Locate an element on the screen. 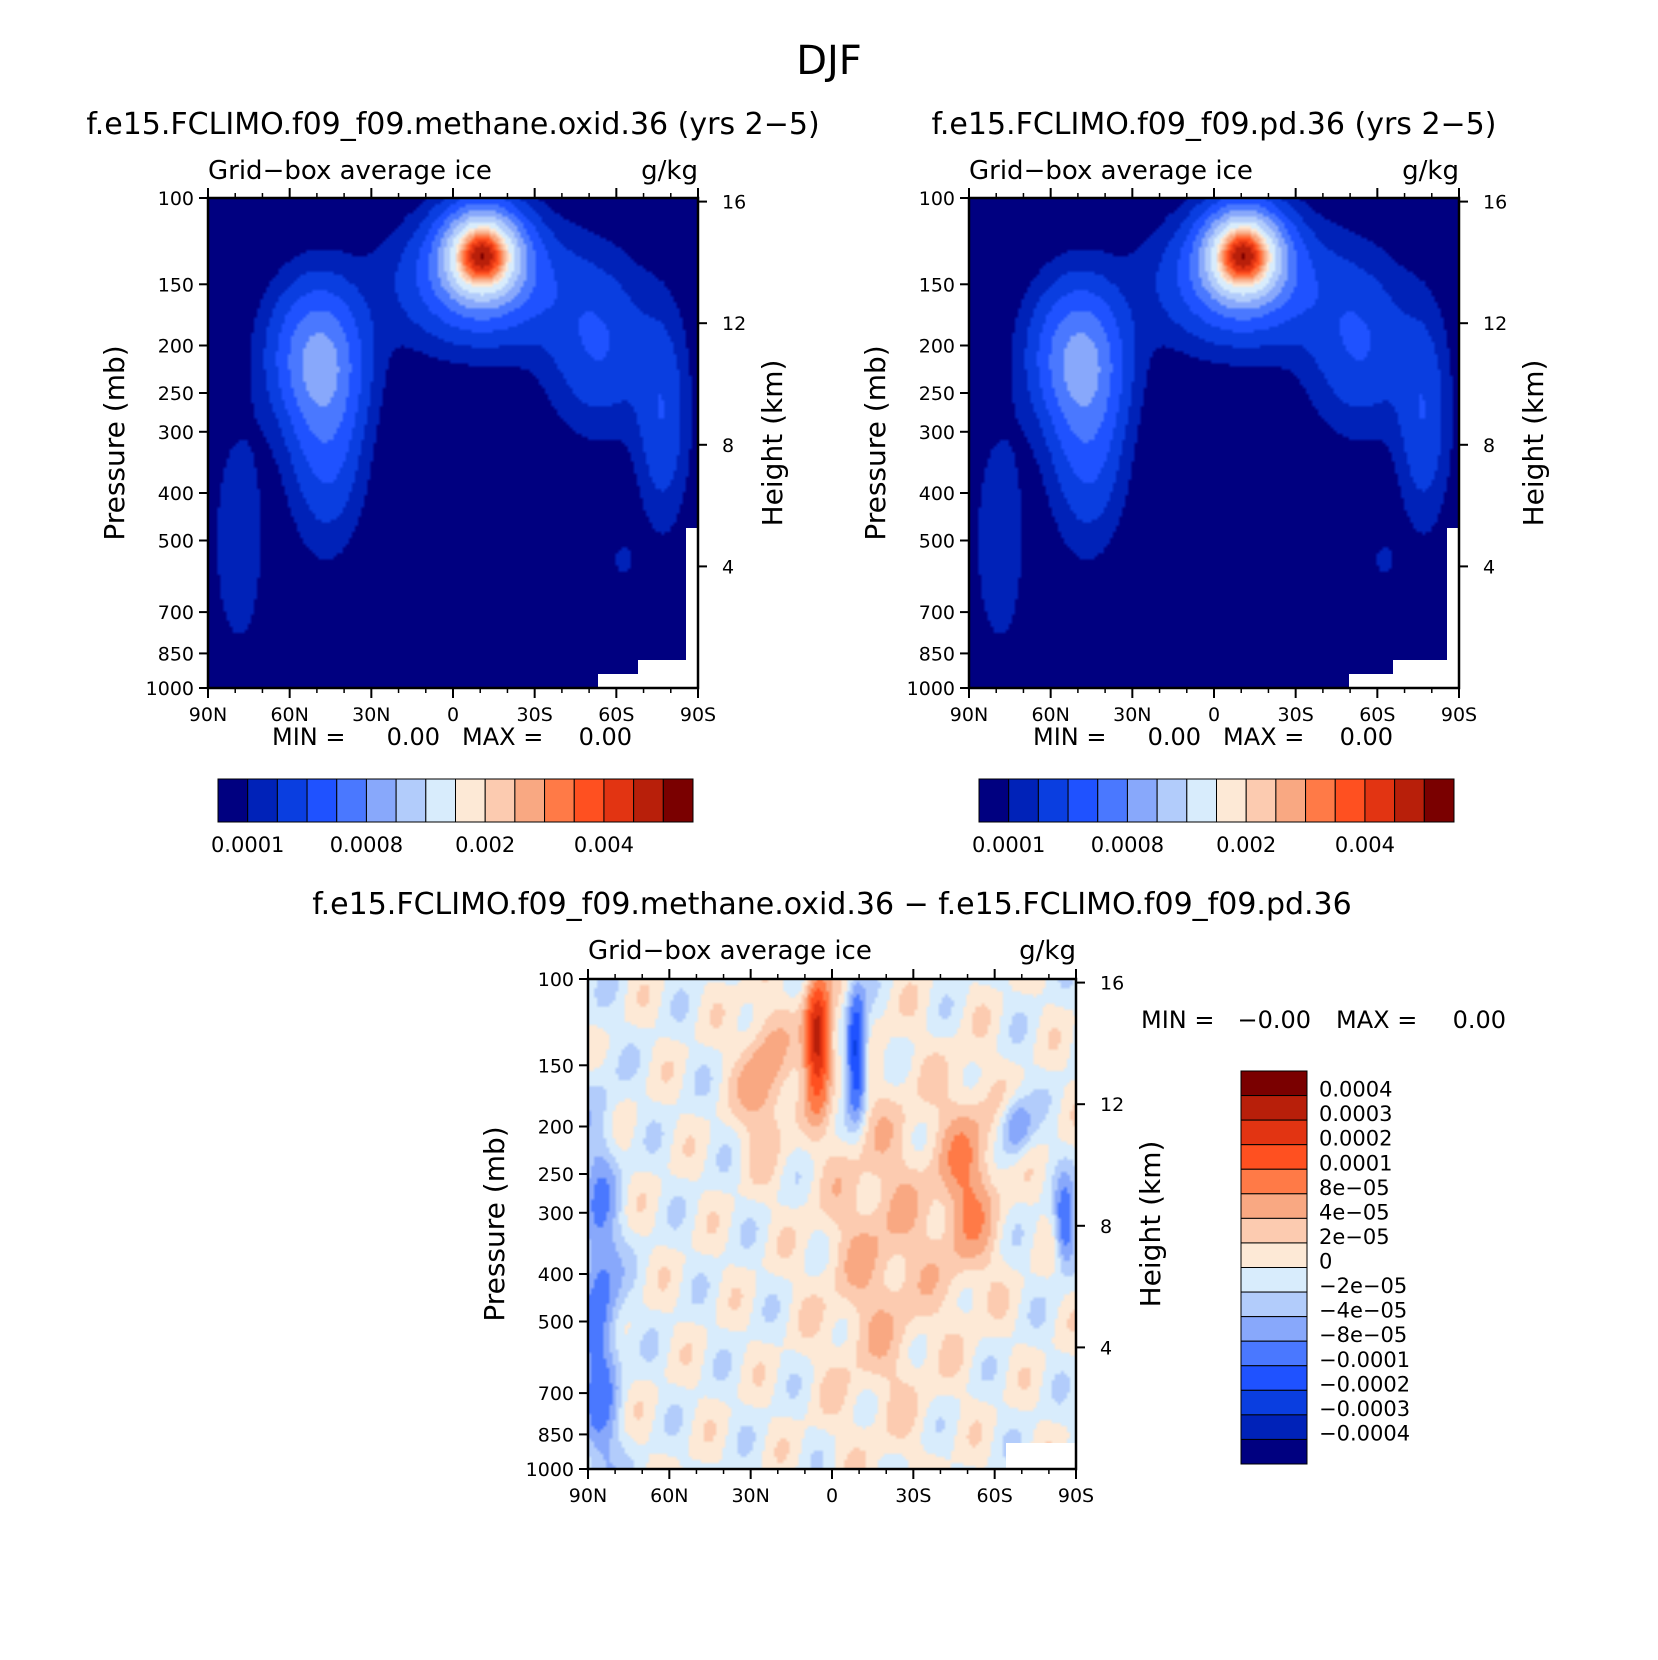 This screenshot has width=1658, height=1660. colorbar: 0.0001 0.0008 0.002 0.004 is located at coordinates (1213, 817).